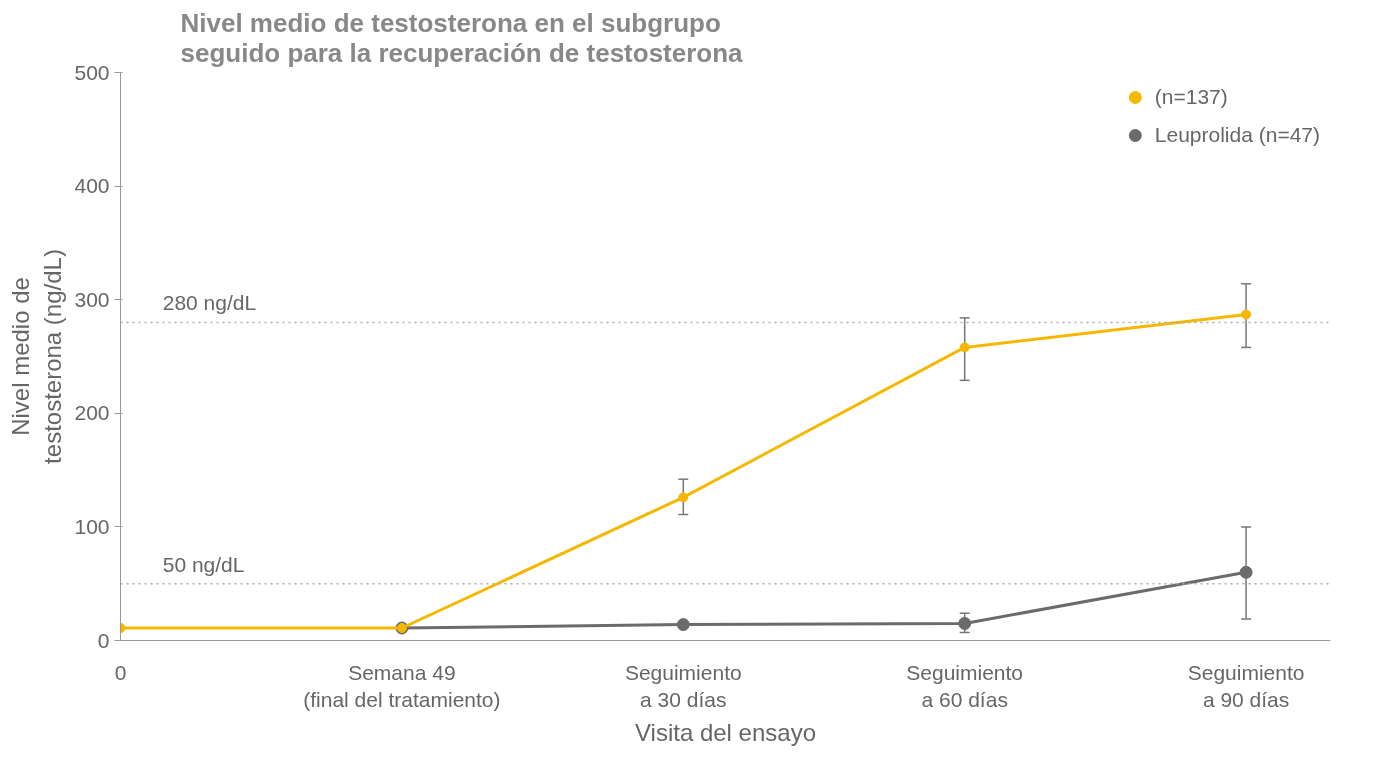 The image size is (1381, 771). Describe the element at coordinates (37, 356) in the screenshot. I see `y-axis-title: Nivel medio de testosterona (ng/dL)` at that location.